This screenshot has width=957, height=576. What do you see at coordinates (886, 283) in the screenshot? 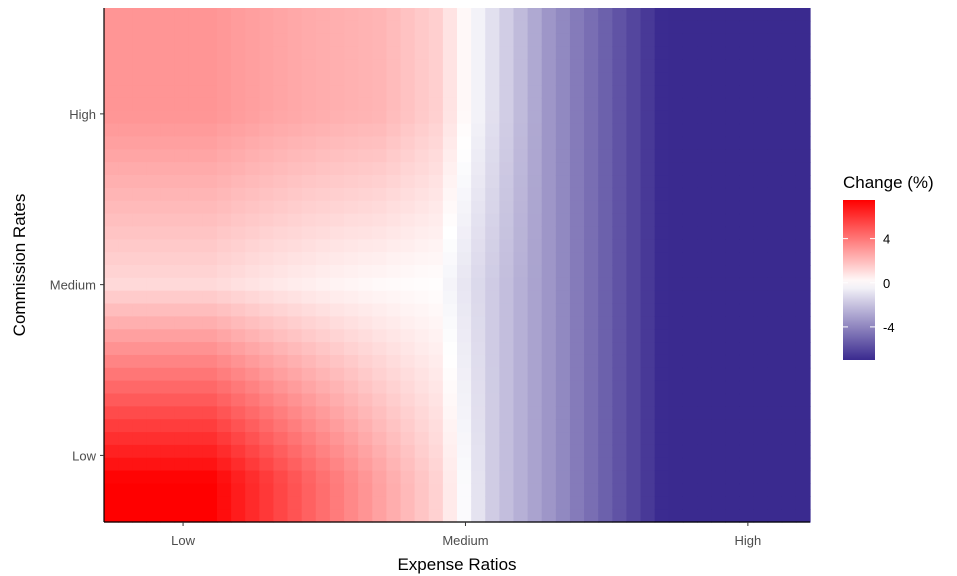
I see `legend-tick-label: 0` at bounding box center [886, 283].